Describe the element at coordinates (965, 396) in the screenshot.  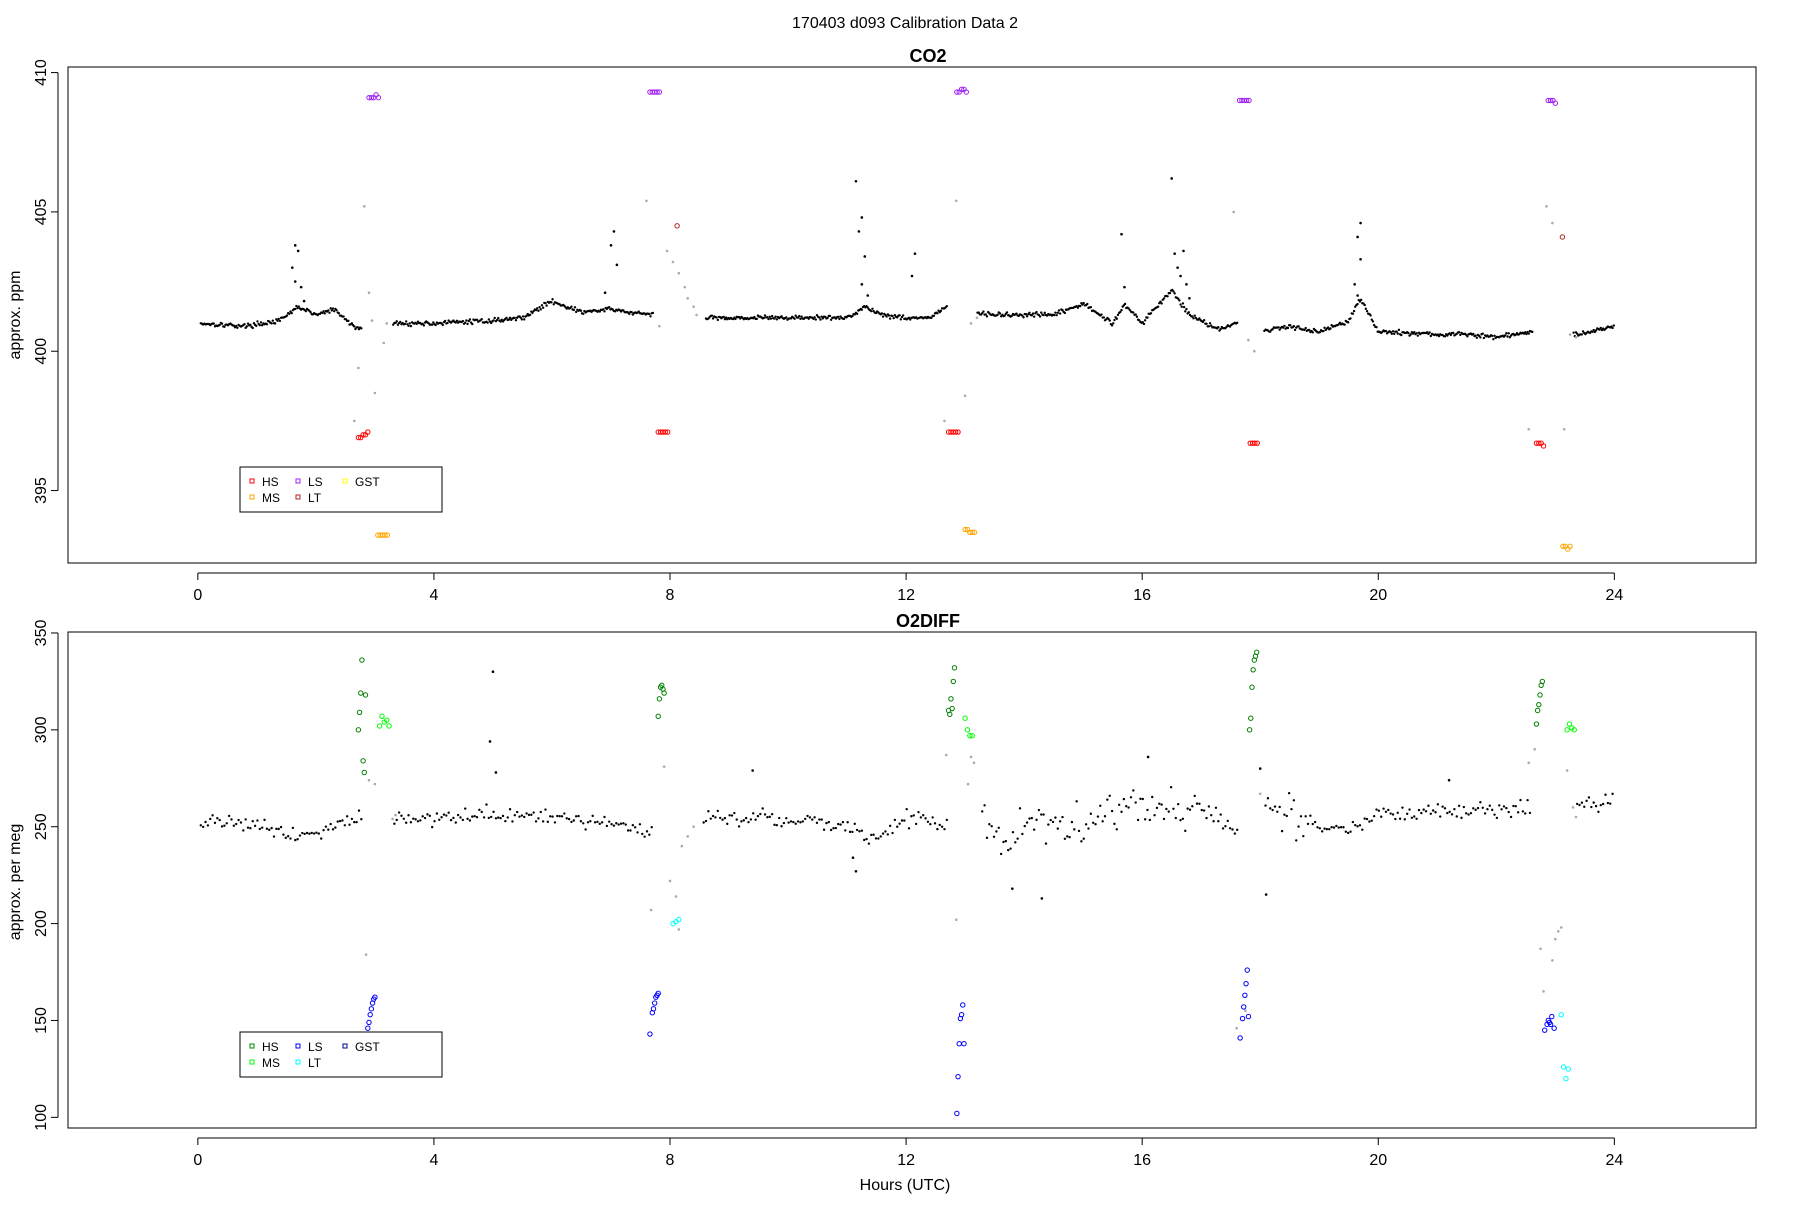
I see `co2-transition-point` at that location.